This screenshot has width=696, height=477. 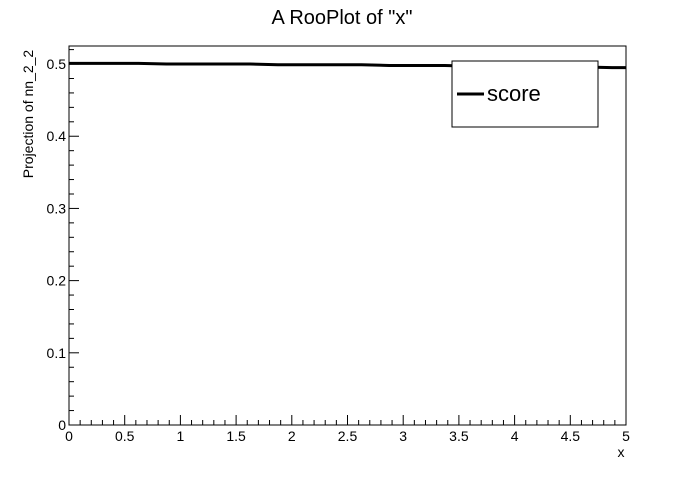 What do you see at coordinates (403, 436) in the screenshot?
I see `x-tick-label: 3` at bounding box center [403, 436].